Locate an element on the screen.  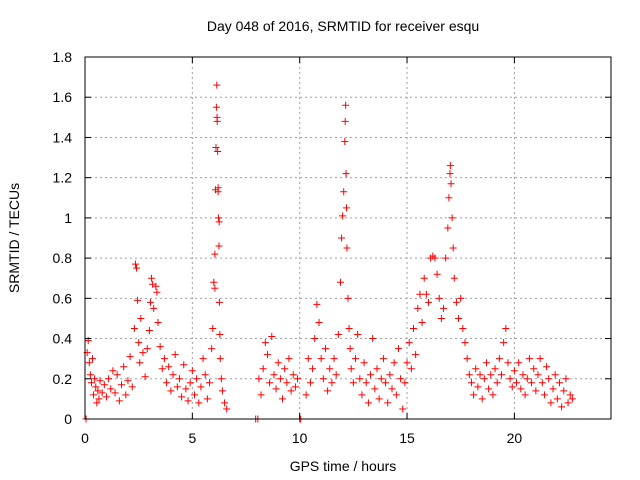
x-tick-label: 5 is located at coordinates (192, 438).